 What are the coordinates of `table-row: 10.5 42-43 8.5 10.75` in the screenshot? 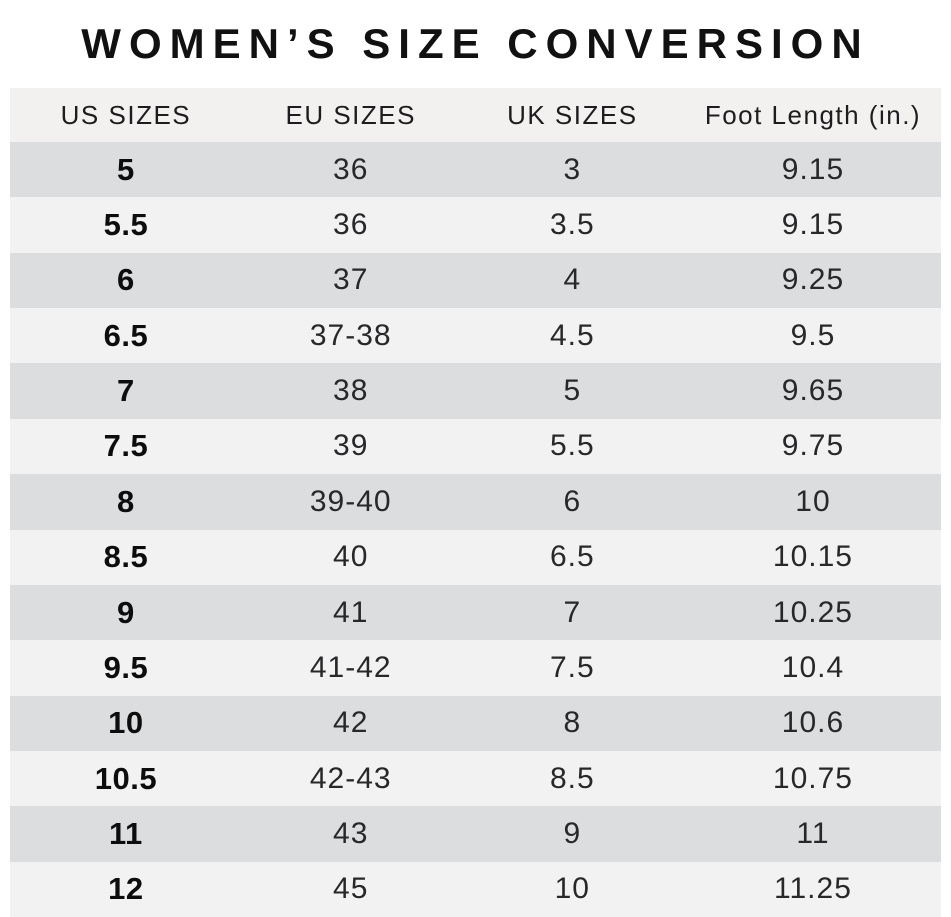 It's located at (475, 778).